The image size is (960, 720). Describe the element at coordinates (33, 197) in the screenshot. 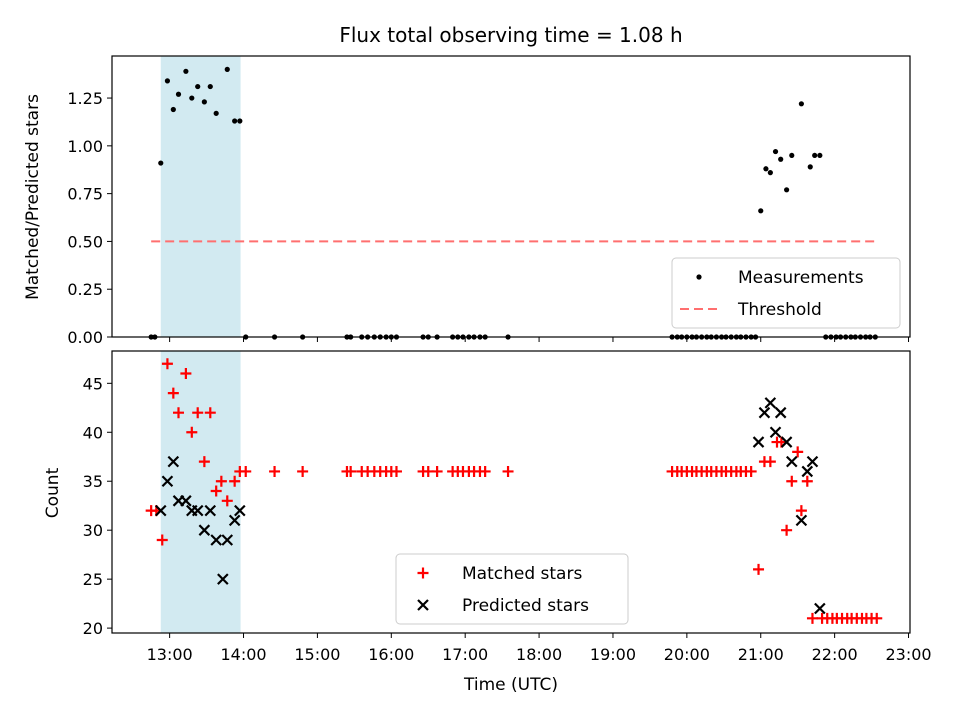

I see `y-axis-label-ratio: Matched/Predicted stars` at that location.